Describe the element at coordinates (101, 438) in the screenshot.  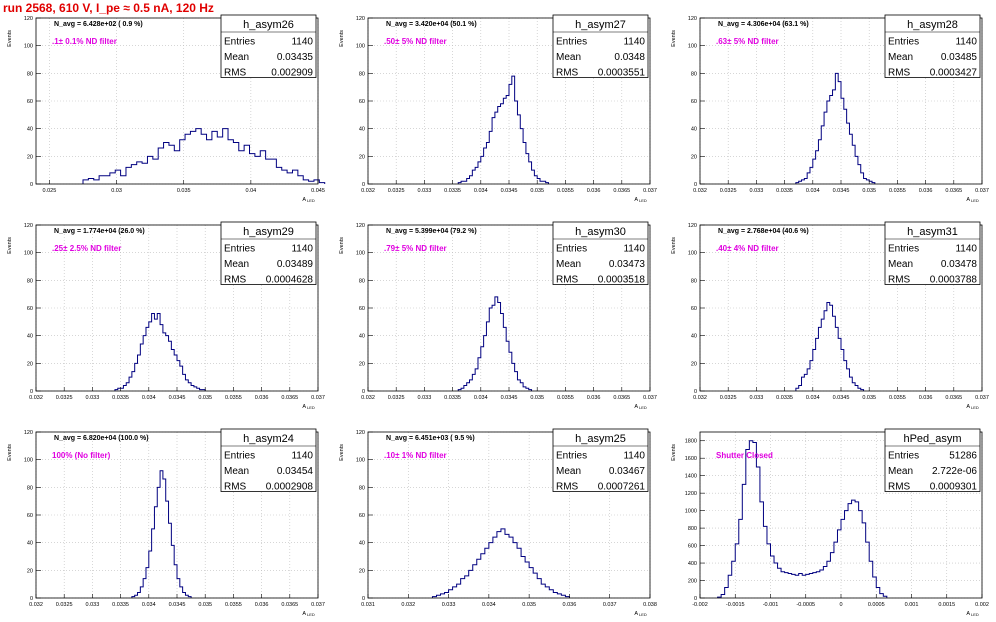
I see `navg-label: N_avg = 6.820e+04 (100.0 %)` at that location.